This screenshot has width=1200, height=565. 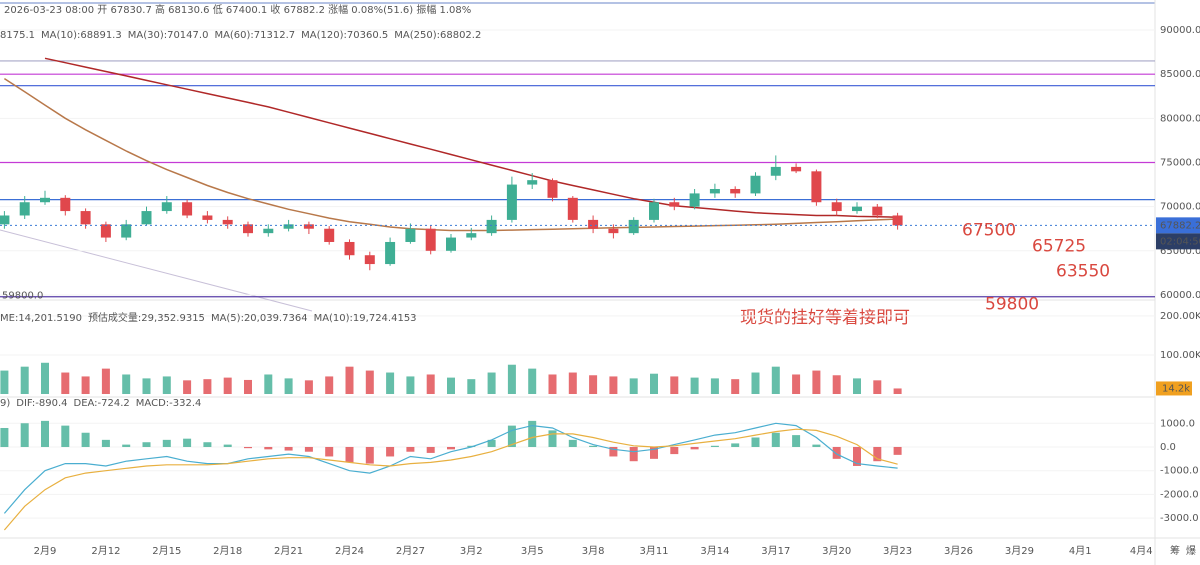 What do you see at coordinates (1191, 551) in the screenshot?
I see `toolbar-button: 爆` at bounding box center [1191, 551].